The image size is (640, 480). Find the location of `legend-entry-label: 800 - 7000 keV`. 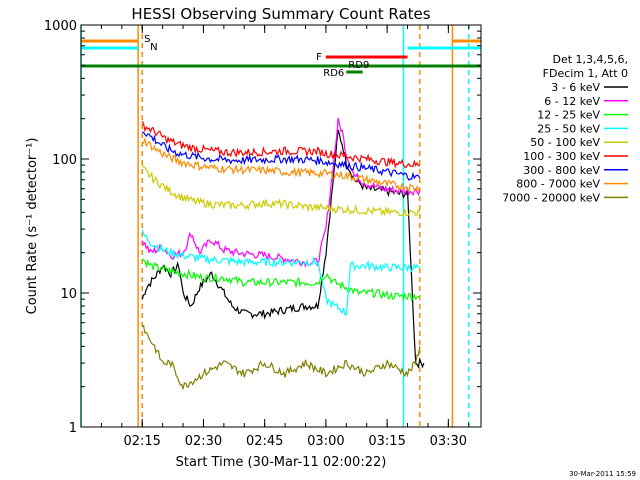

legend-entry-label: 800 - 7000 keV is located at coordinates (558, 184).